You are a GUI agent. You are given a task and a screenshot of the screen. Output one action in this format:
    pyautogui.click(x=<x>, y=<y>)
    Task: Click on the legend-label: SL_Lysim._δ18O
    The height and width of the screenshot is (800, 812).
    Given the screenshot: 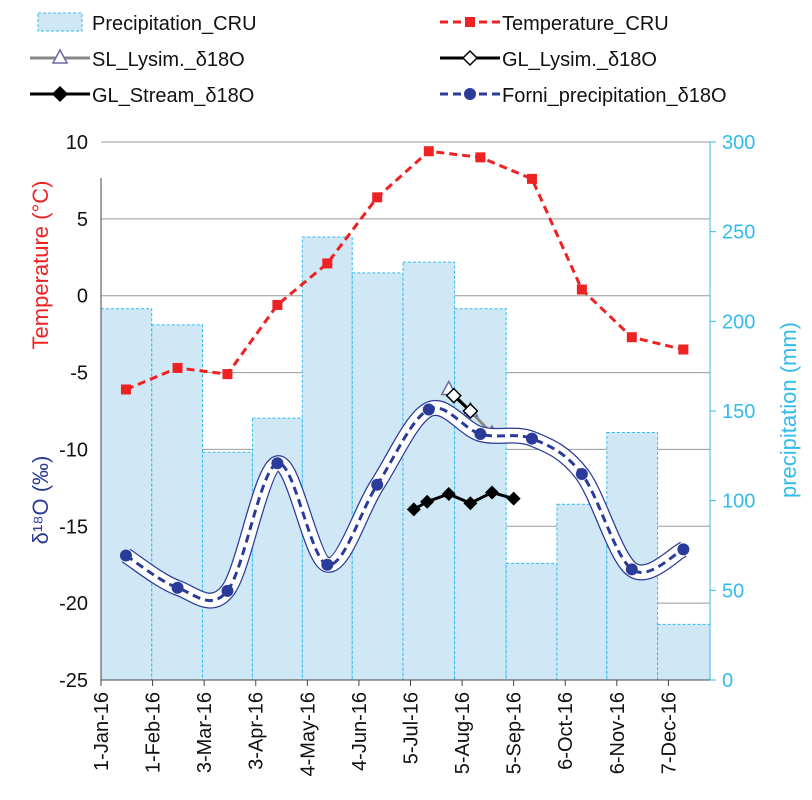 What is the action you would take?
    pyautogui.click(x=168, y=60)
    